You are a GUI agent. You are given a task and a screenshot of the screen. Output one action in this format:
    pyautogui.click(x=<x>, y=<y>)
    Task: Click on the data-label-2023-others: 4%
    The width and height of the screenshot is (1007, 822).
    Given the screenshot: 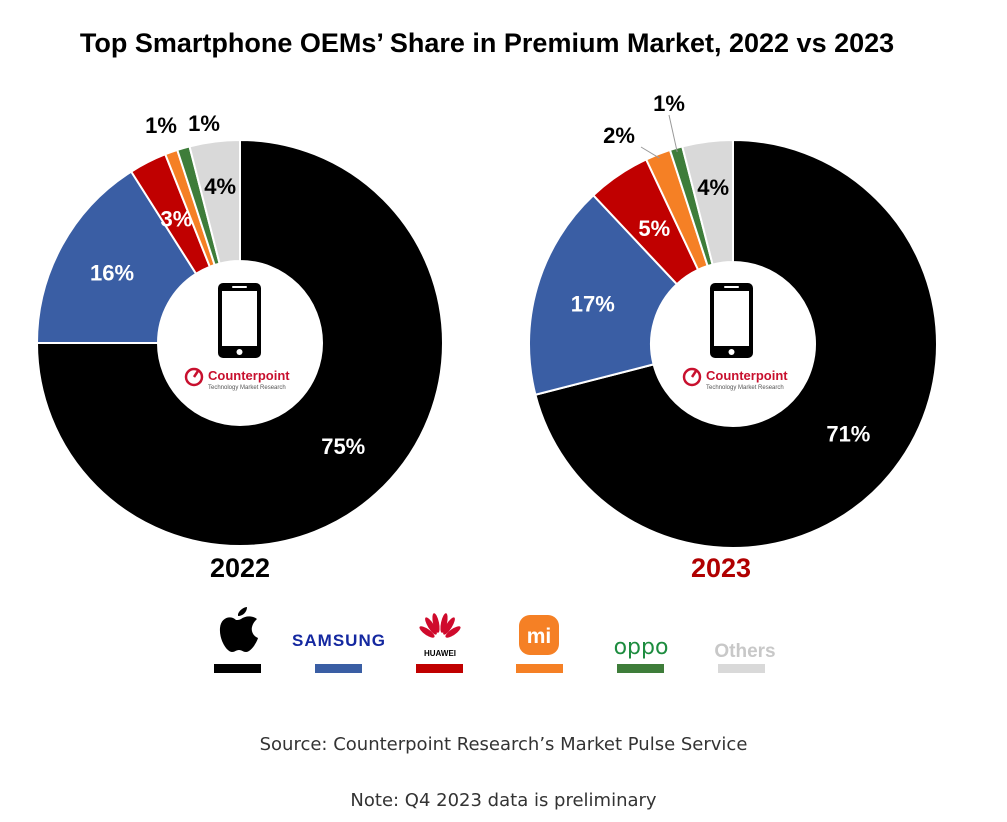 What is the action you would take?
    pyautogui.click(x=713, y=187)
    